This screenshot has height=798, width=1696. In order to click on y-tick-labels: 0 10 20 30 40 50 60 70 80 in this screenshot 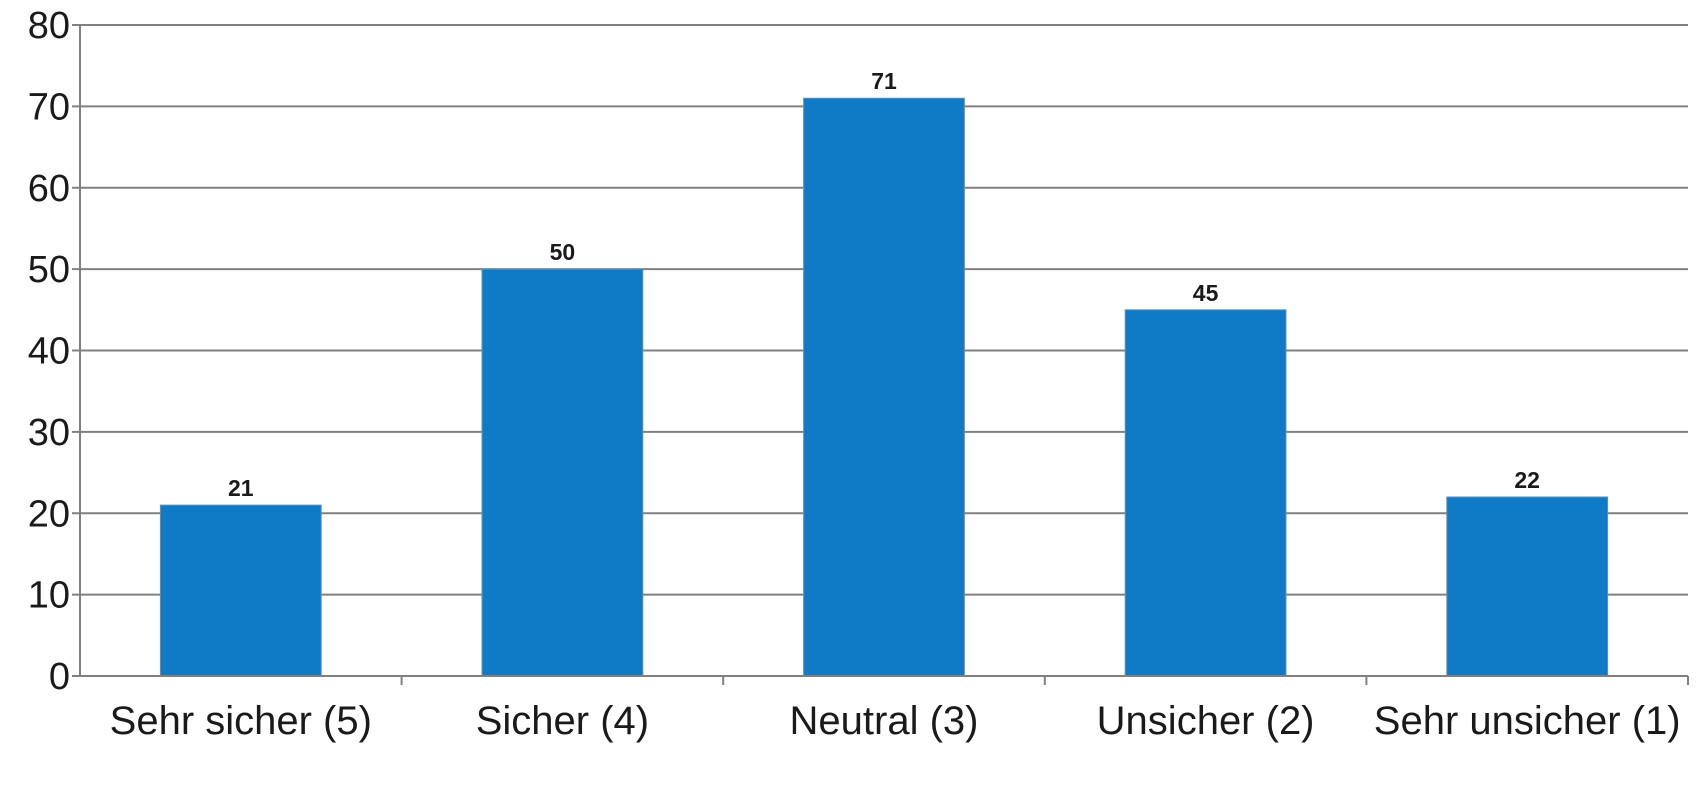, I will do `click(49, 351)`.